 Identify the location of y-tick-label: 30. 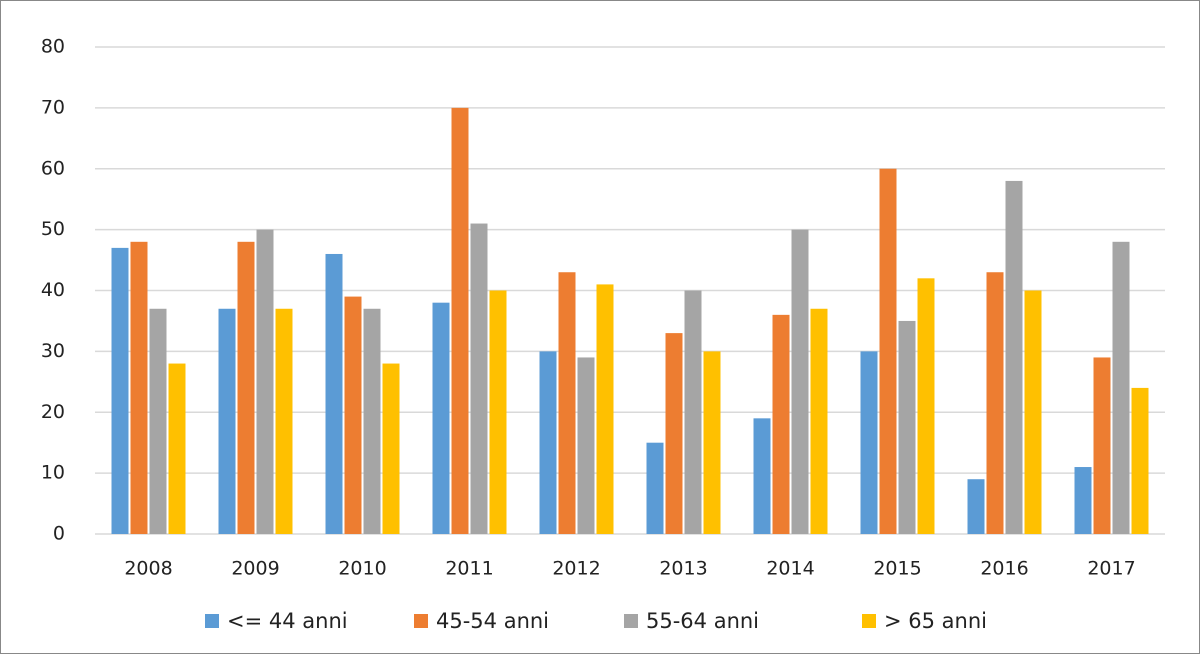
(53, 351).